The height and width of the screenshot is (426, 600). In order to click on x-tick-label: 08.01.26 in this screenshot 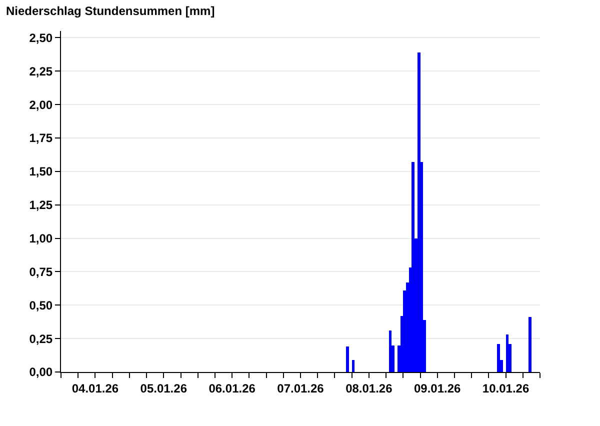, I will do `click(369, 388)`.